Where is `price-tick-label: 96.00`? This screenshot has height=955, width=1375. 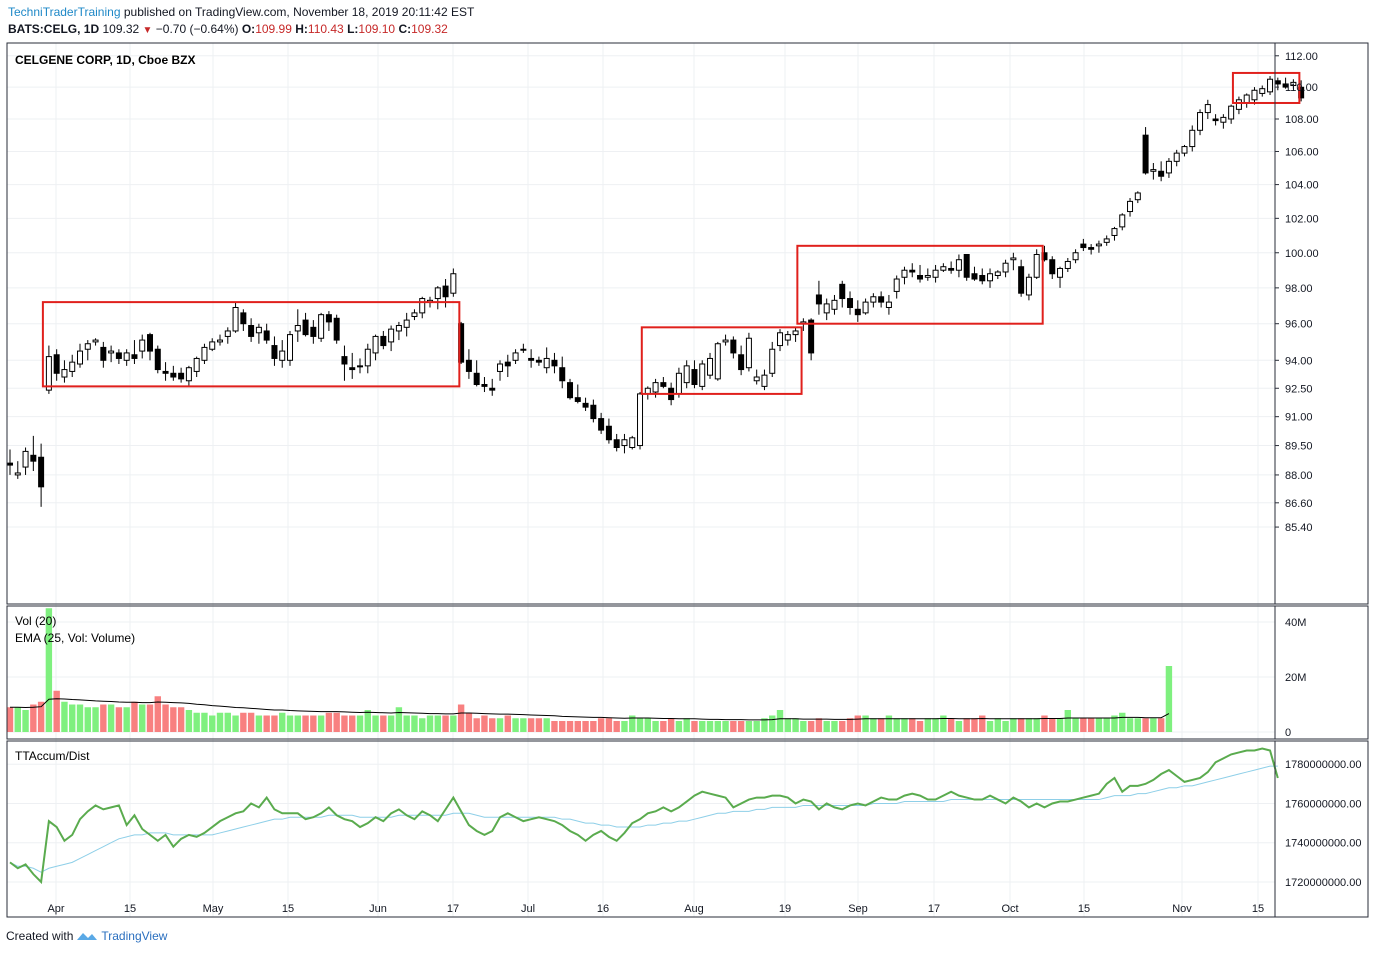 price-tick-label: 96.00 is located at coordinates (1299, 325).